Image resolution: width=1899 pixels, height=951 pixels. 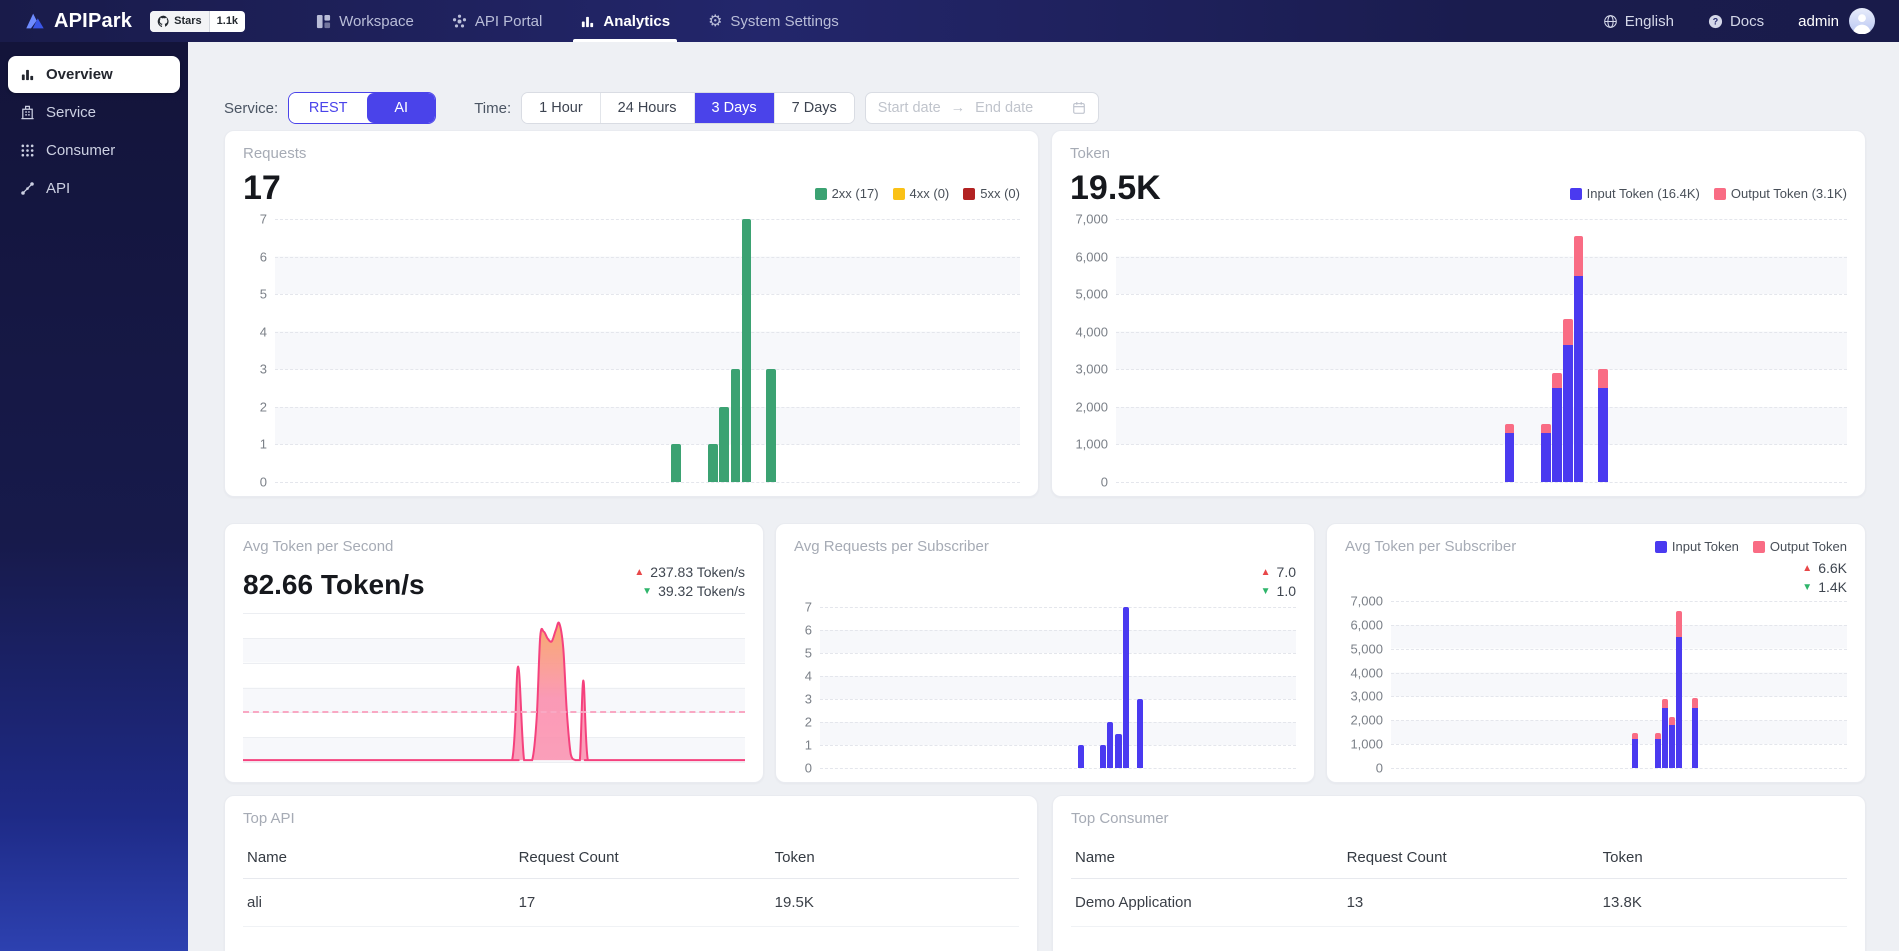 I want to click on service-icon, so click(x=27, y=112).